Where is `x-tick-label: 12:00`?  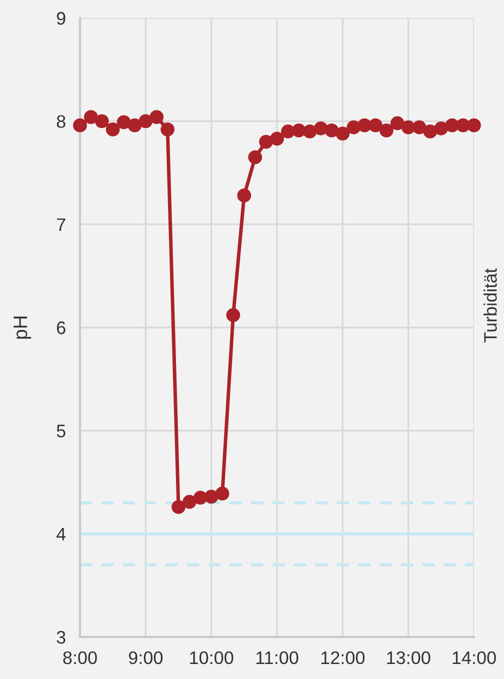 x-tick-label: 12:00 is located at coordinates (343, 657).